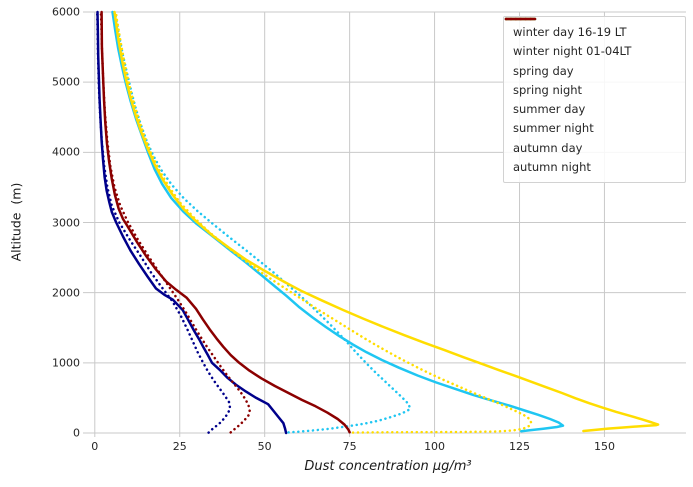  What do you see at coordinates (519, 446) in the screenshot?
I see `x-tick-label-125: 125` at bounding box center [519, 446].